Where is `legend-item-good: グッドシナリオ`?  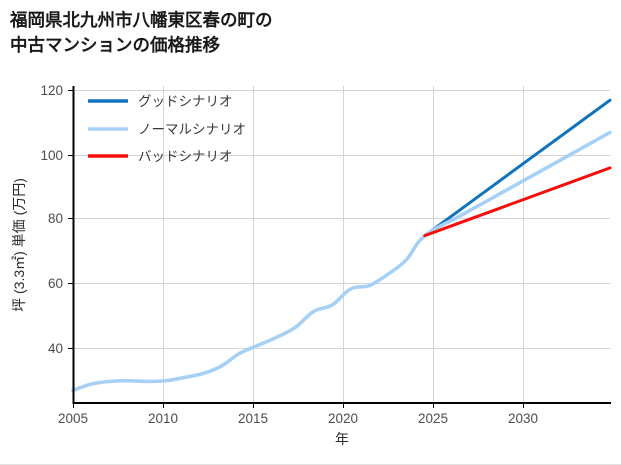 legend-item-good: グッドシナリオ is located at coordinates (160, 101).